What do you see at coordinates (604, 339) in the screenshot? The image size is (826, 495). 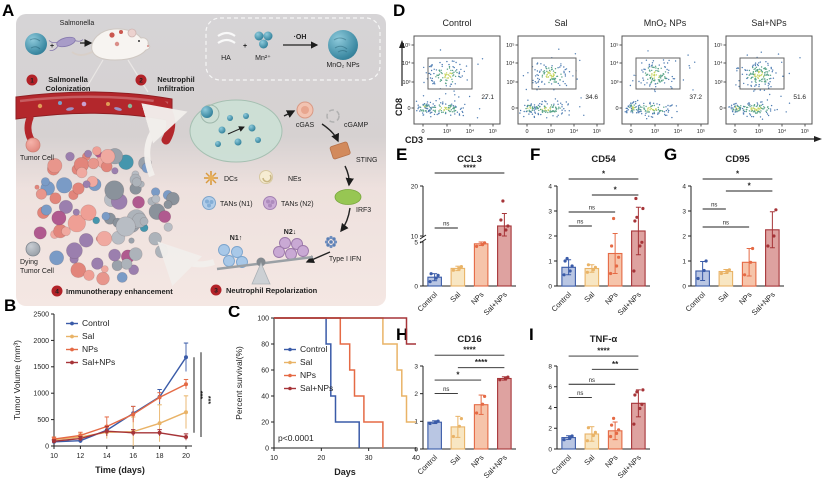 I see `chart-title: TNF-α` at bounding box center [604, 339].